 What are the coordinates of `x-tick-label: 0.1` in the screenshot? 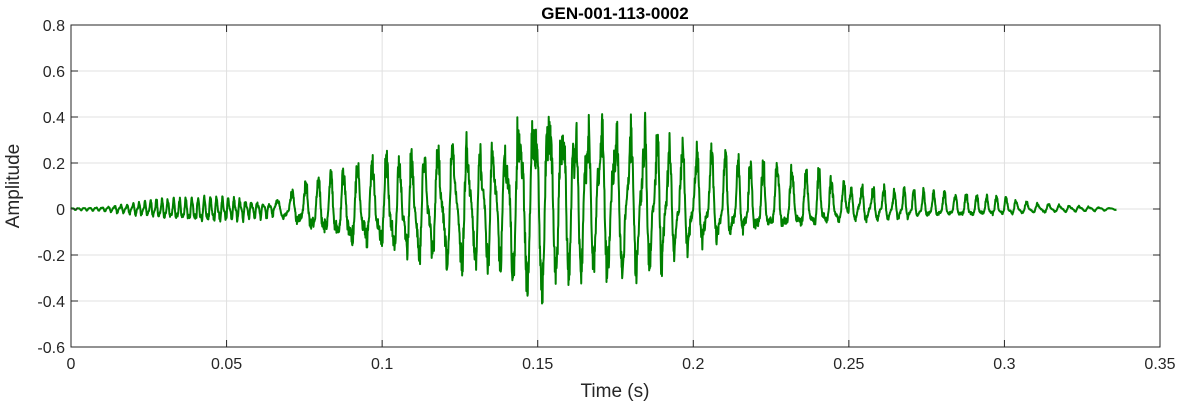 It's located at (382, 364).